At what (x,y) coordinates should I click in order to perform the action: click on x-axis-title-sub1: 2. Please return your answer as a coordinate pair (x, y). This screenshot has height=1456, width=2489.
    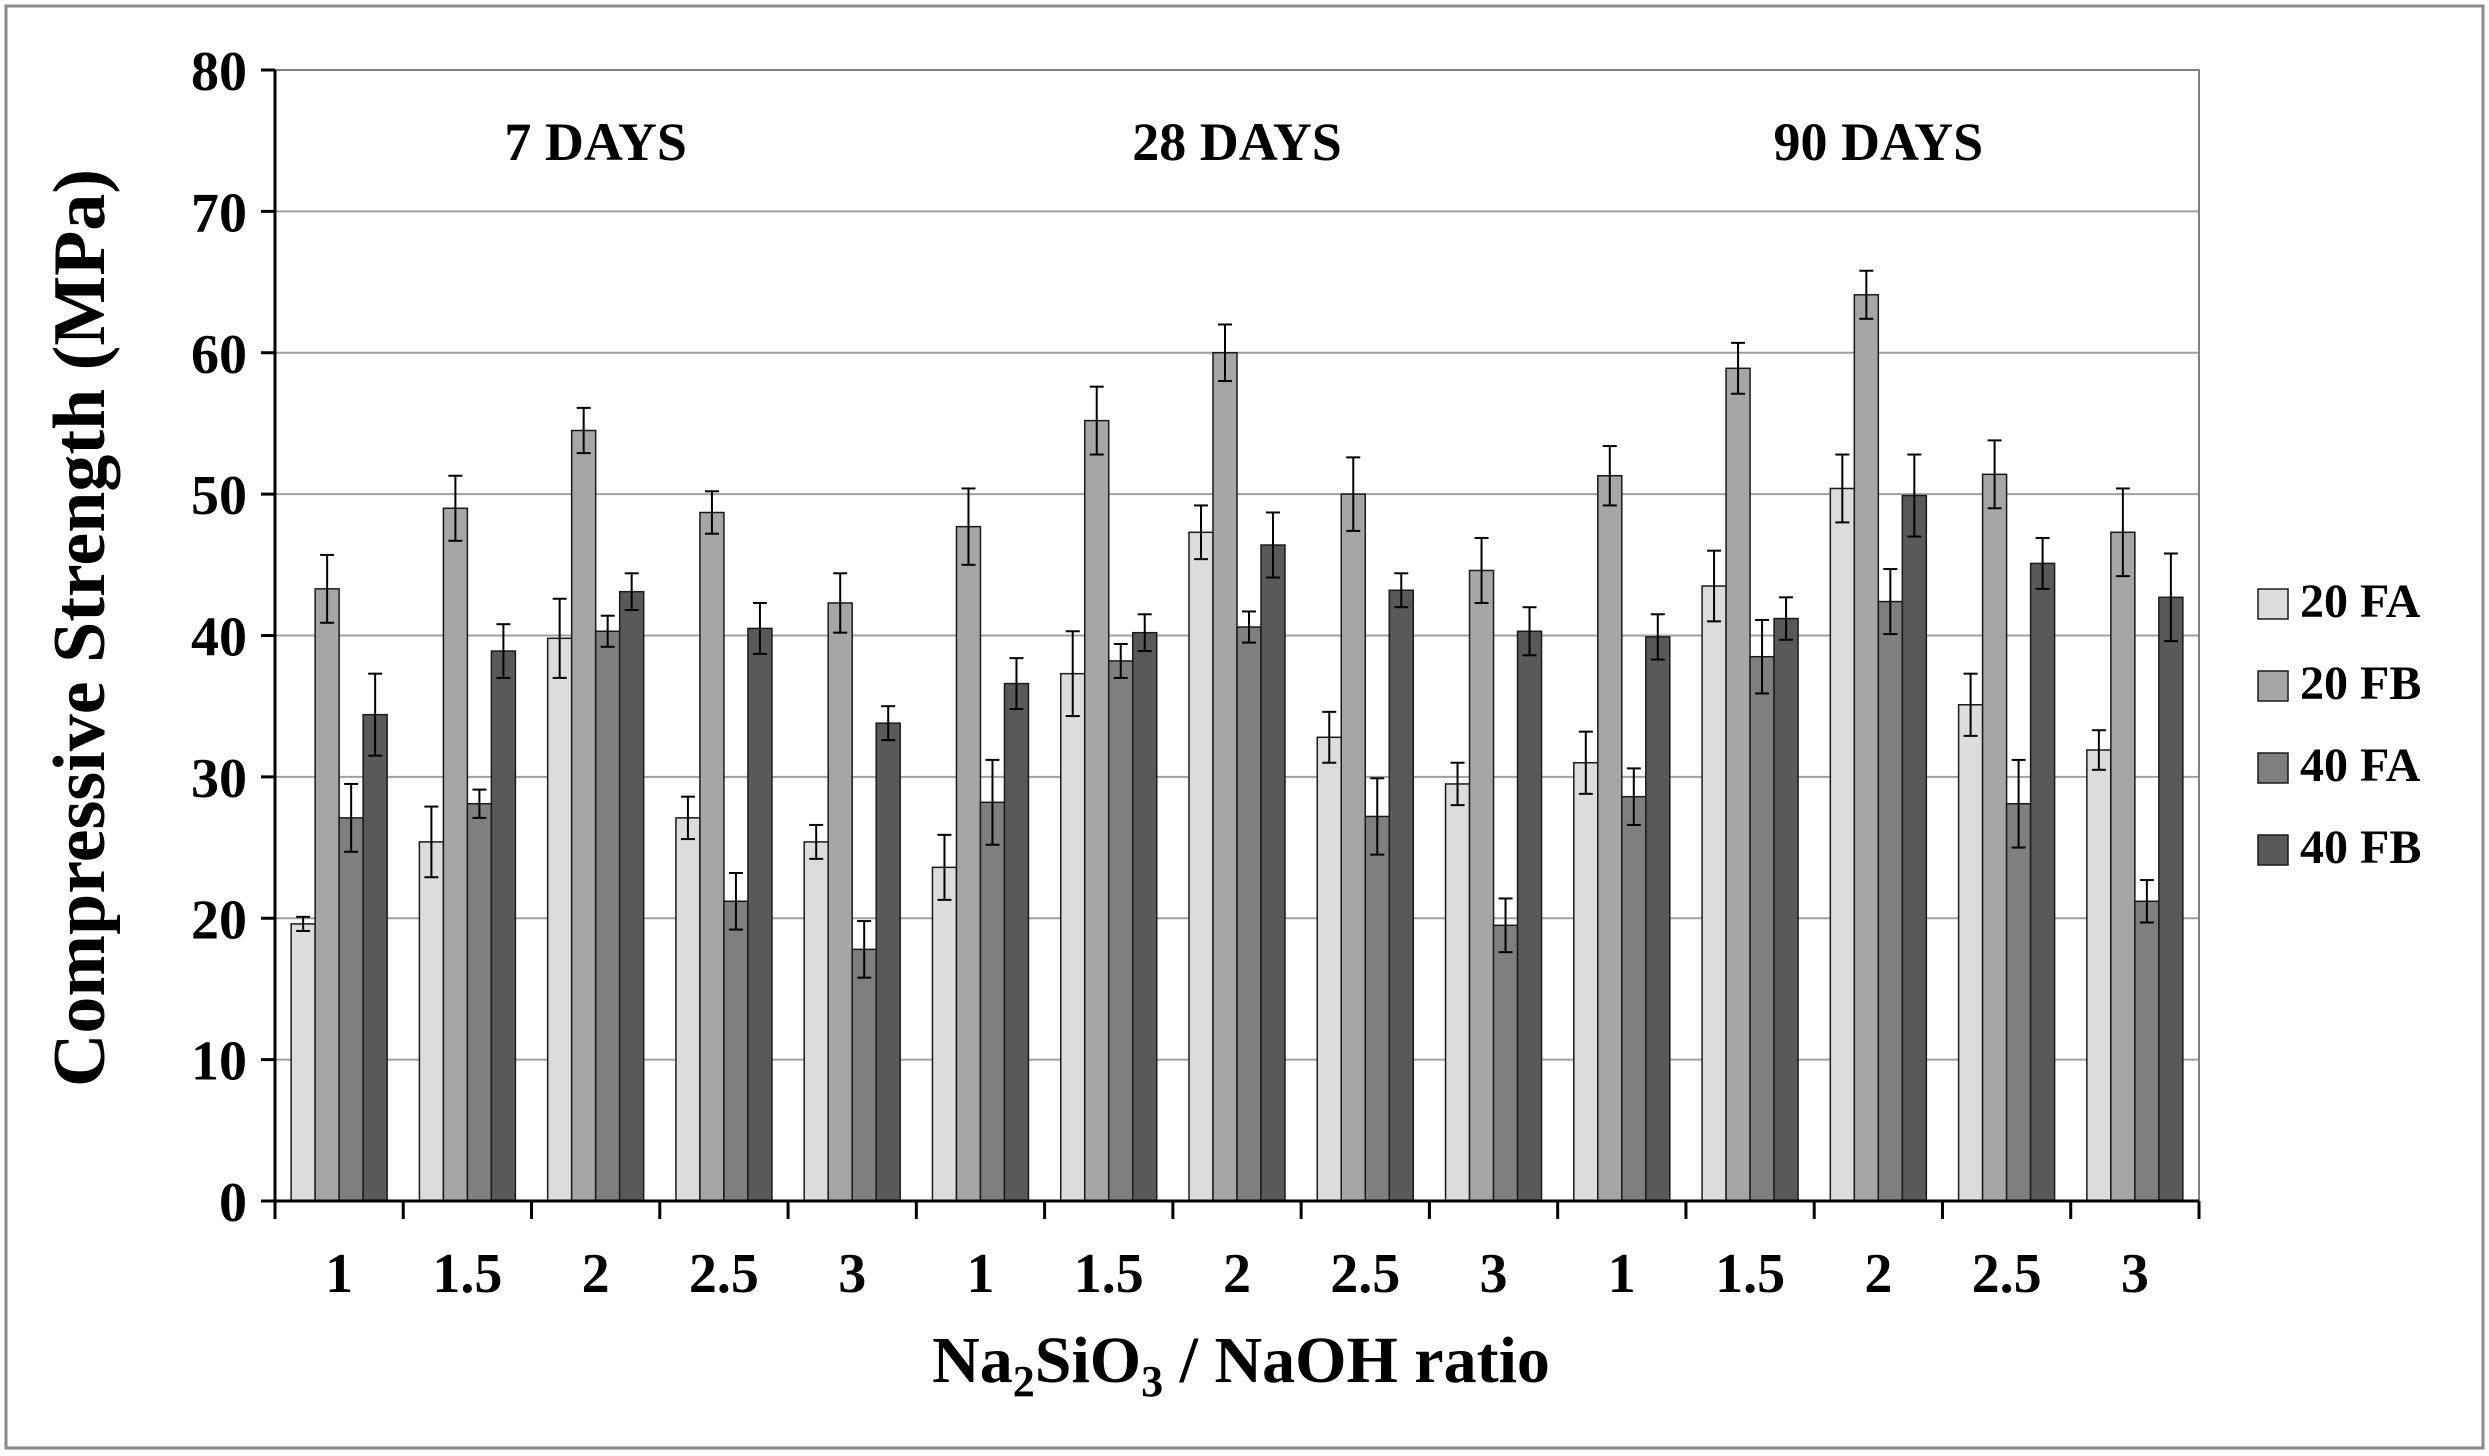
    Looking at the image, I should click on (1024, 1381).